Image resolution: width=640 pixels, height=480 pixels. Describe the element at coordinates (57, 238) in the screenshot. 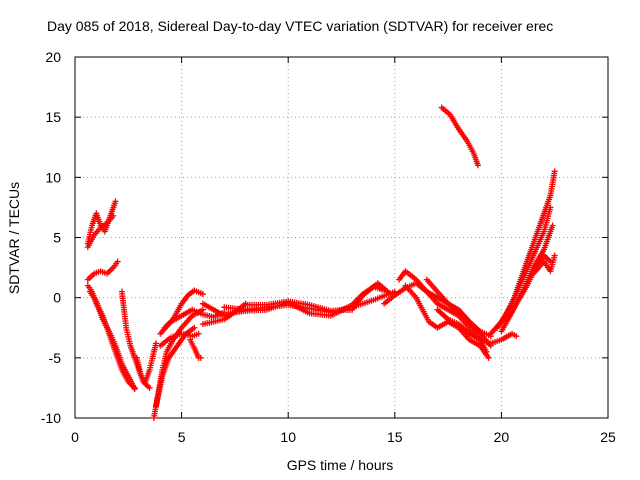

I see `y-tick-label: 5` at that location.